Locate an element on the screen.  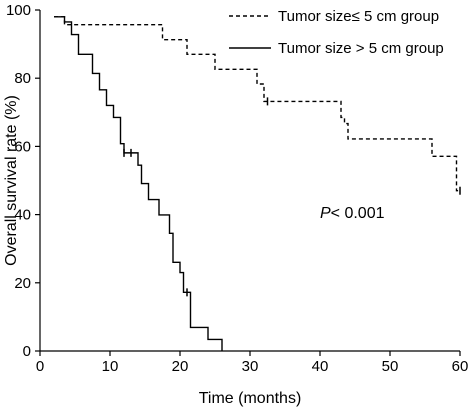
legend-label-2: Tumor size > 5 cm group is located at coordinates (361, 48).